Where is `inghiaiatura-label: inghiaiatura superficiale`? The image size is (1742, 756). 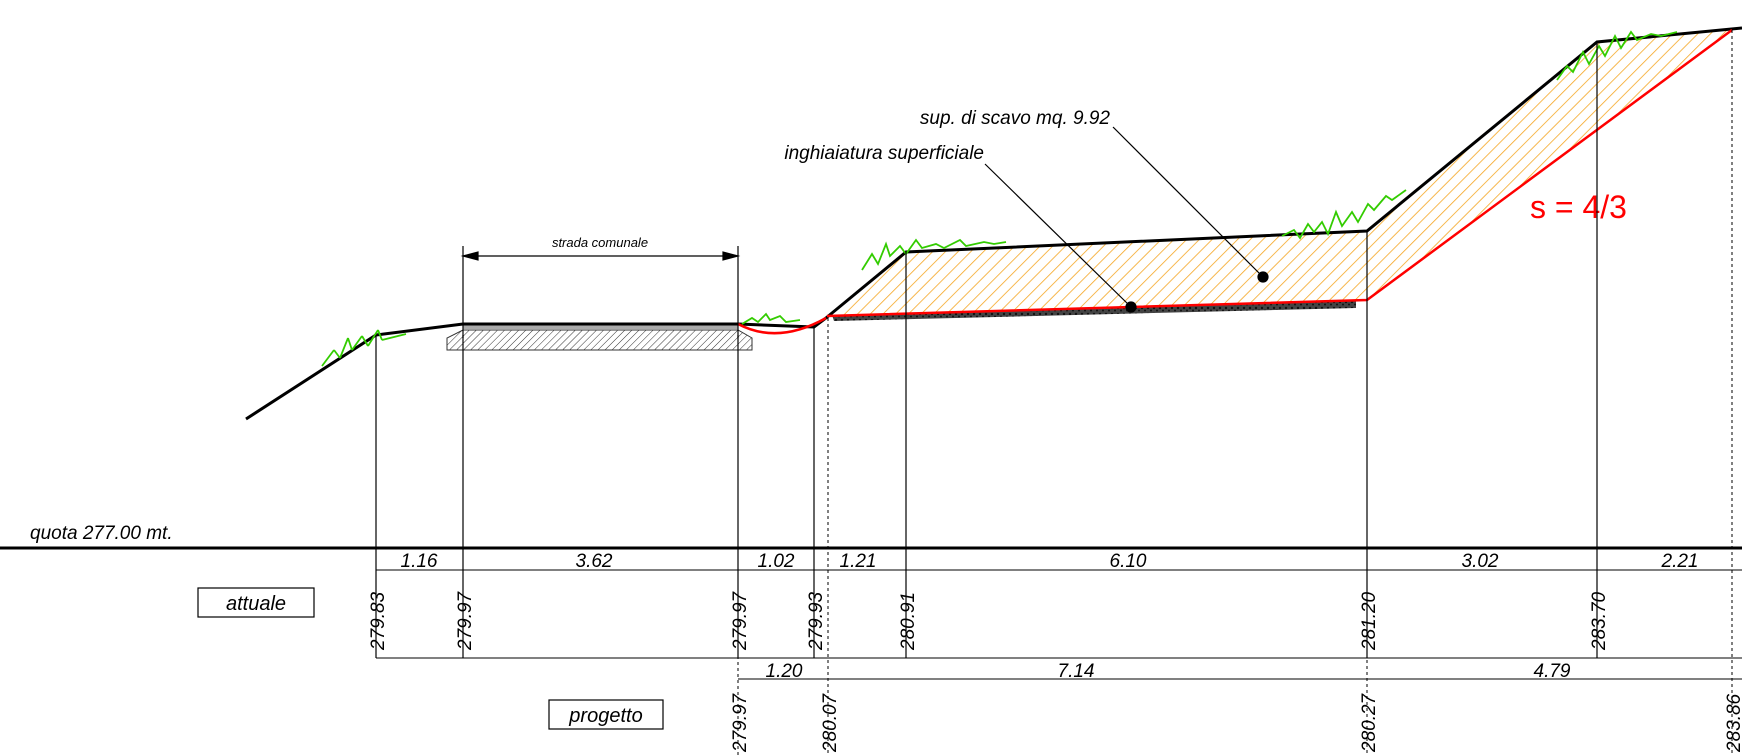 inghiaiatura-label: inghiaiatura superficiale is located at coordinates (884, 153).